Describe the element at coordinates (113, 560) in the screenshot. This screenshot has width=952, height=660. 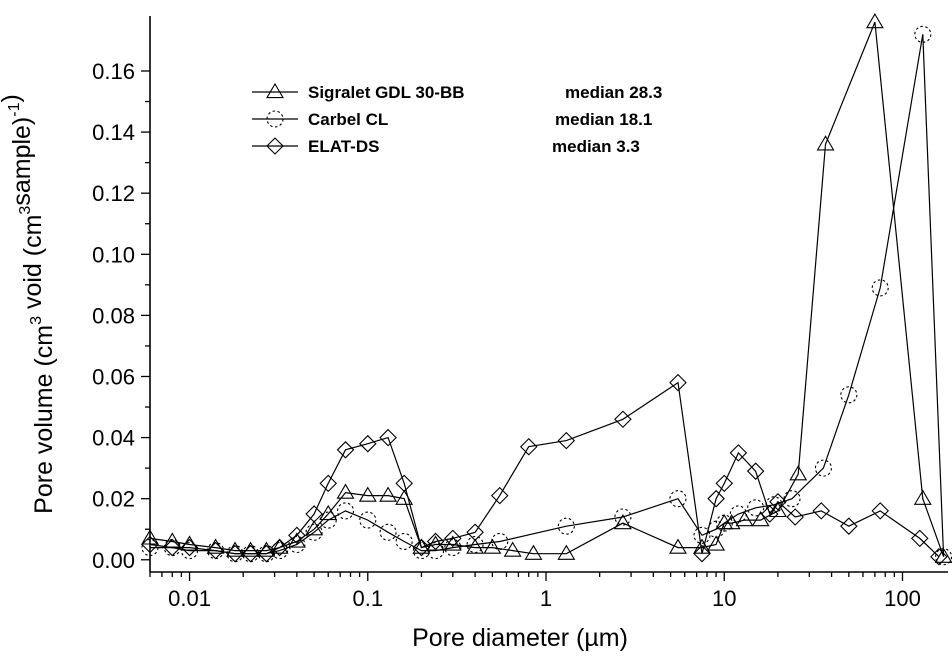
I see `y-tick-label: 0.00` at that location.